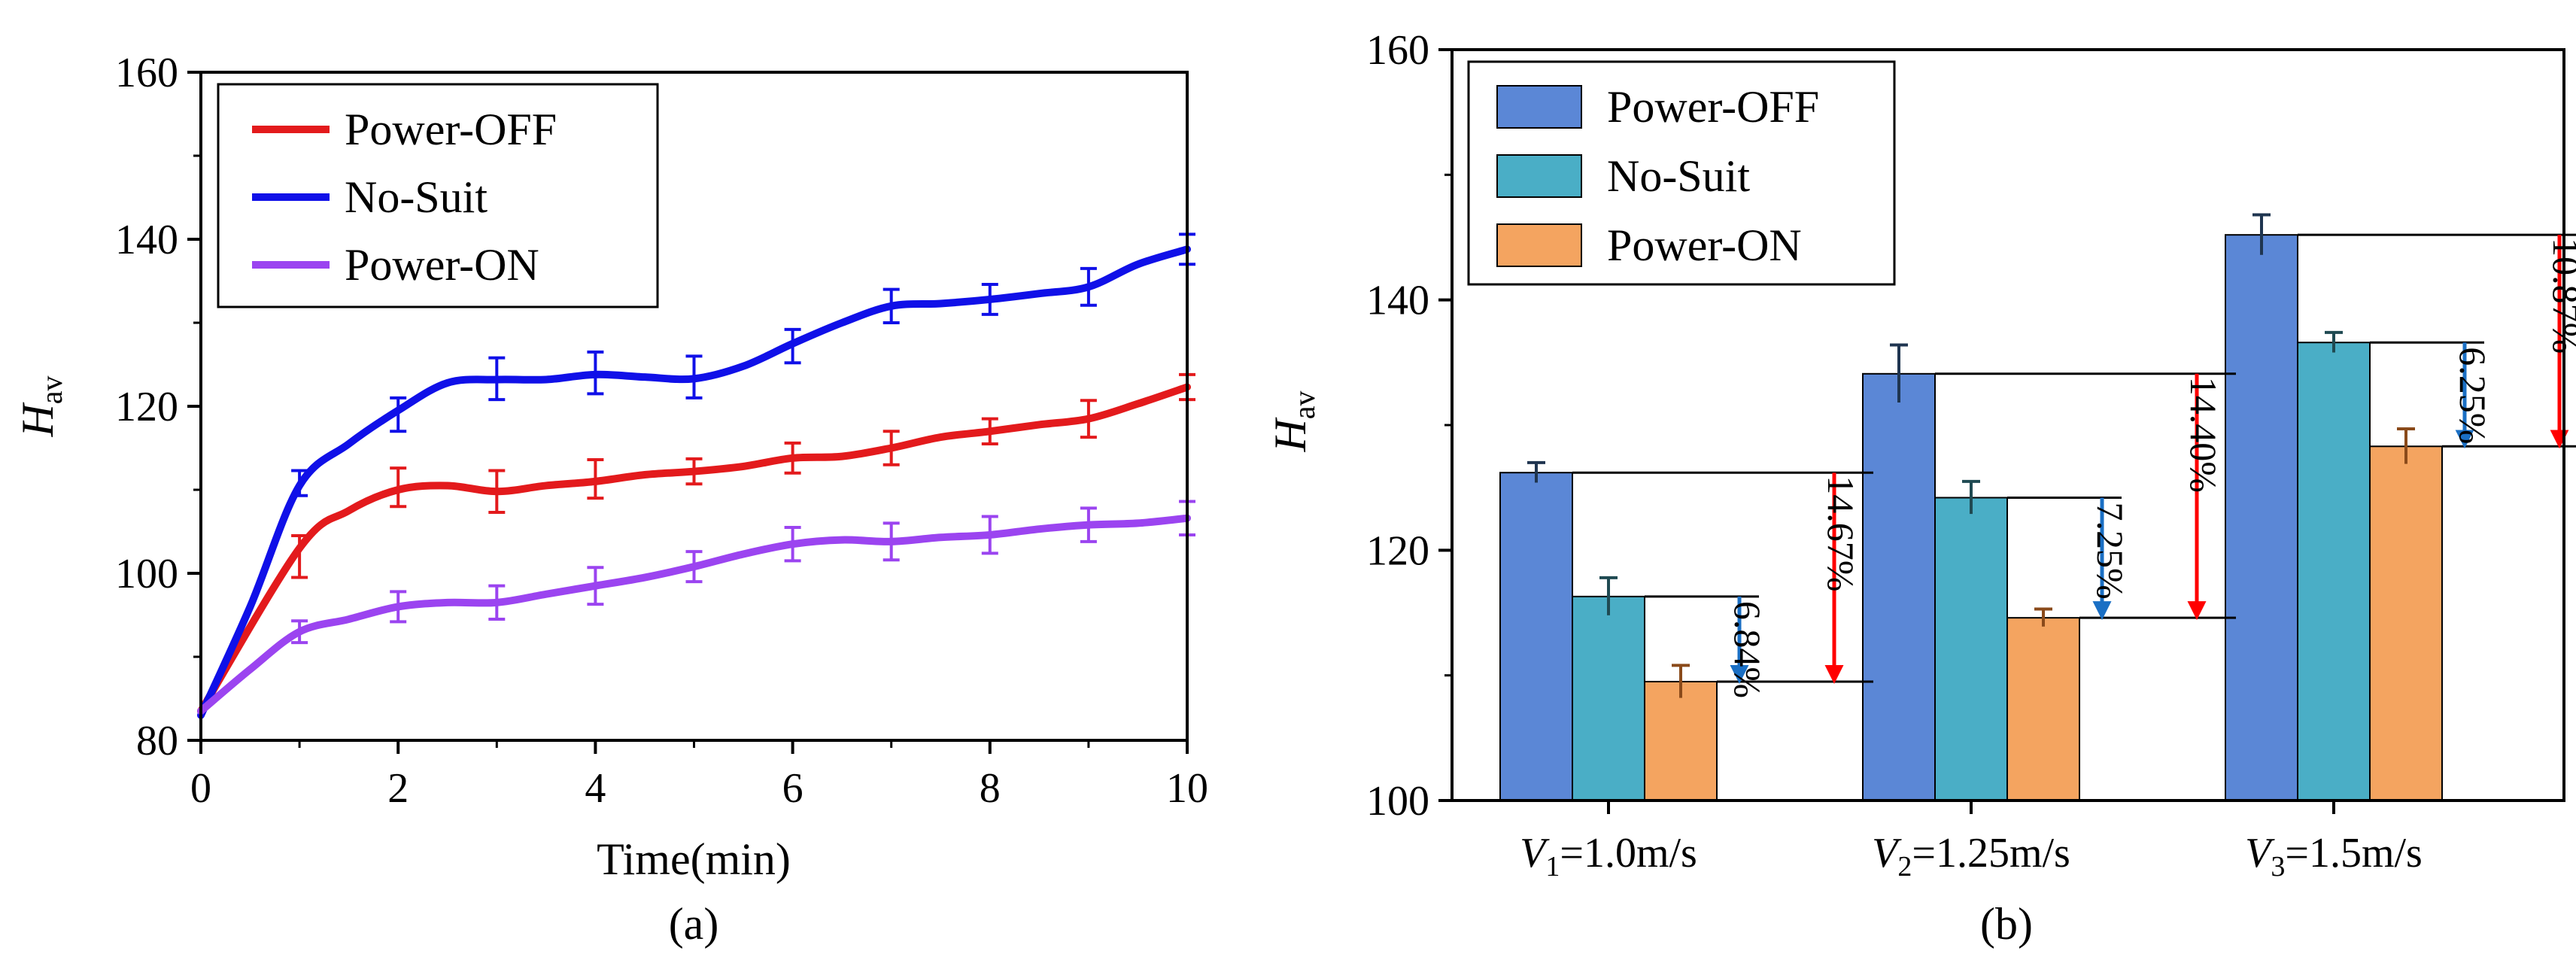 The height and width of the screenshot is (957, 2576). What do you see at coordinates (2007, 924) in the screenshot?
I see `chart-b-panel-label: (b)` at bounding box center [2007, 924].